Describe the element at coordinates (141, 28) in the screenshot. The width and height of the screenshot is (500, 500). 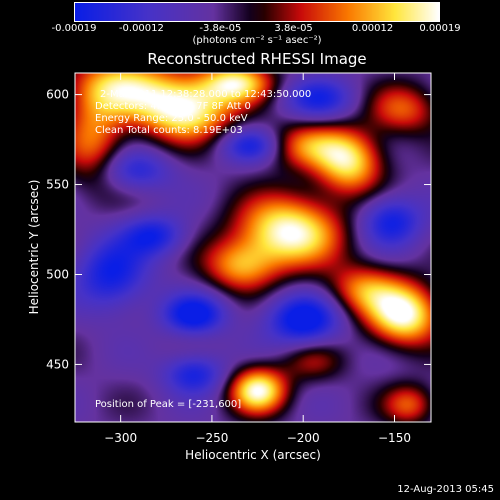
I see `colorbar-tick-label: -0.00012` at that location.